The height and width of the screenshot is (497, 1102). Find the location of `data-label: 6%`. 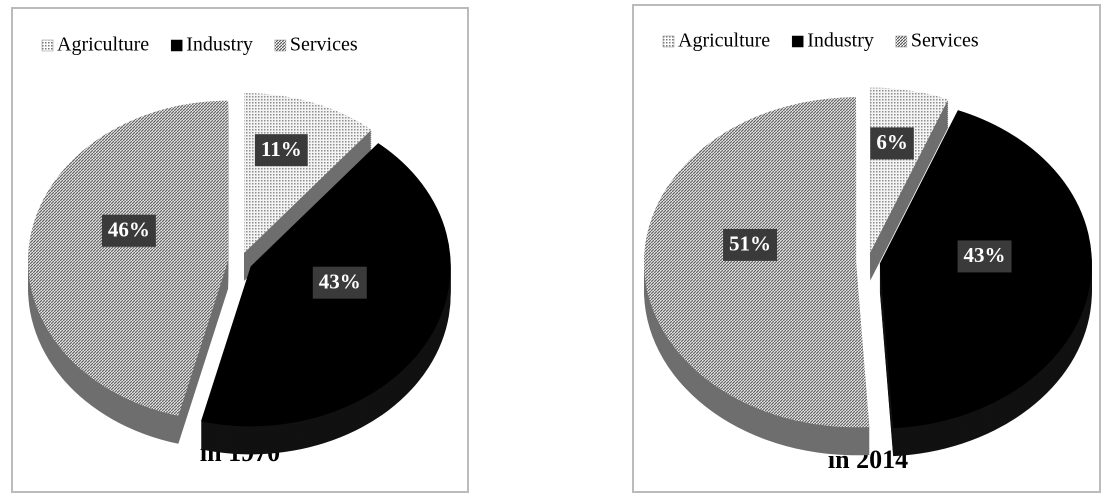

data-label: 6% is located at coordinates (892, 142).